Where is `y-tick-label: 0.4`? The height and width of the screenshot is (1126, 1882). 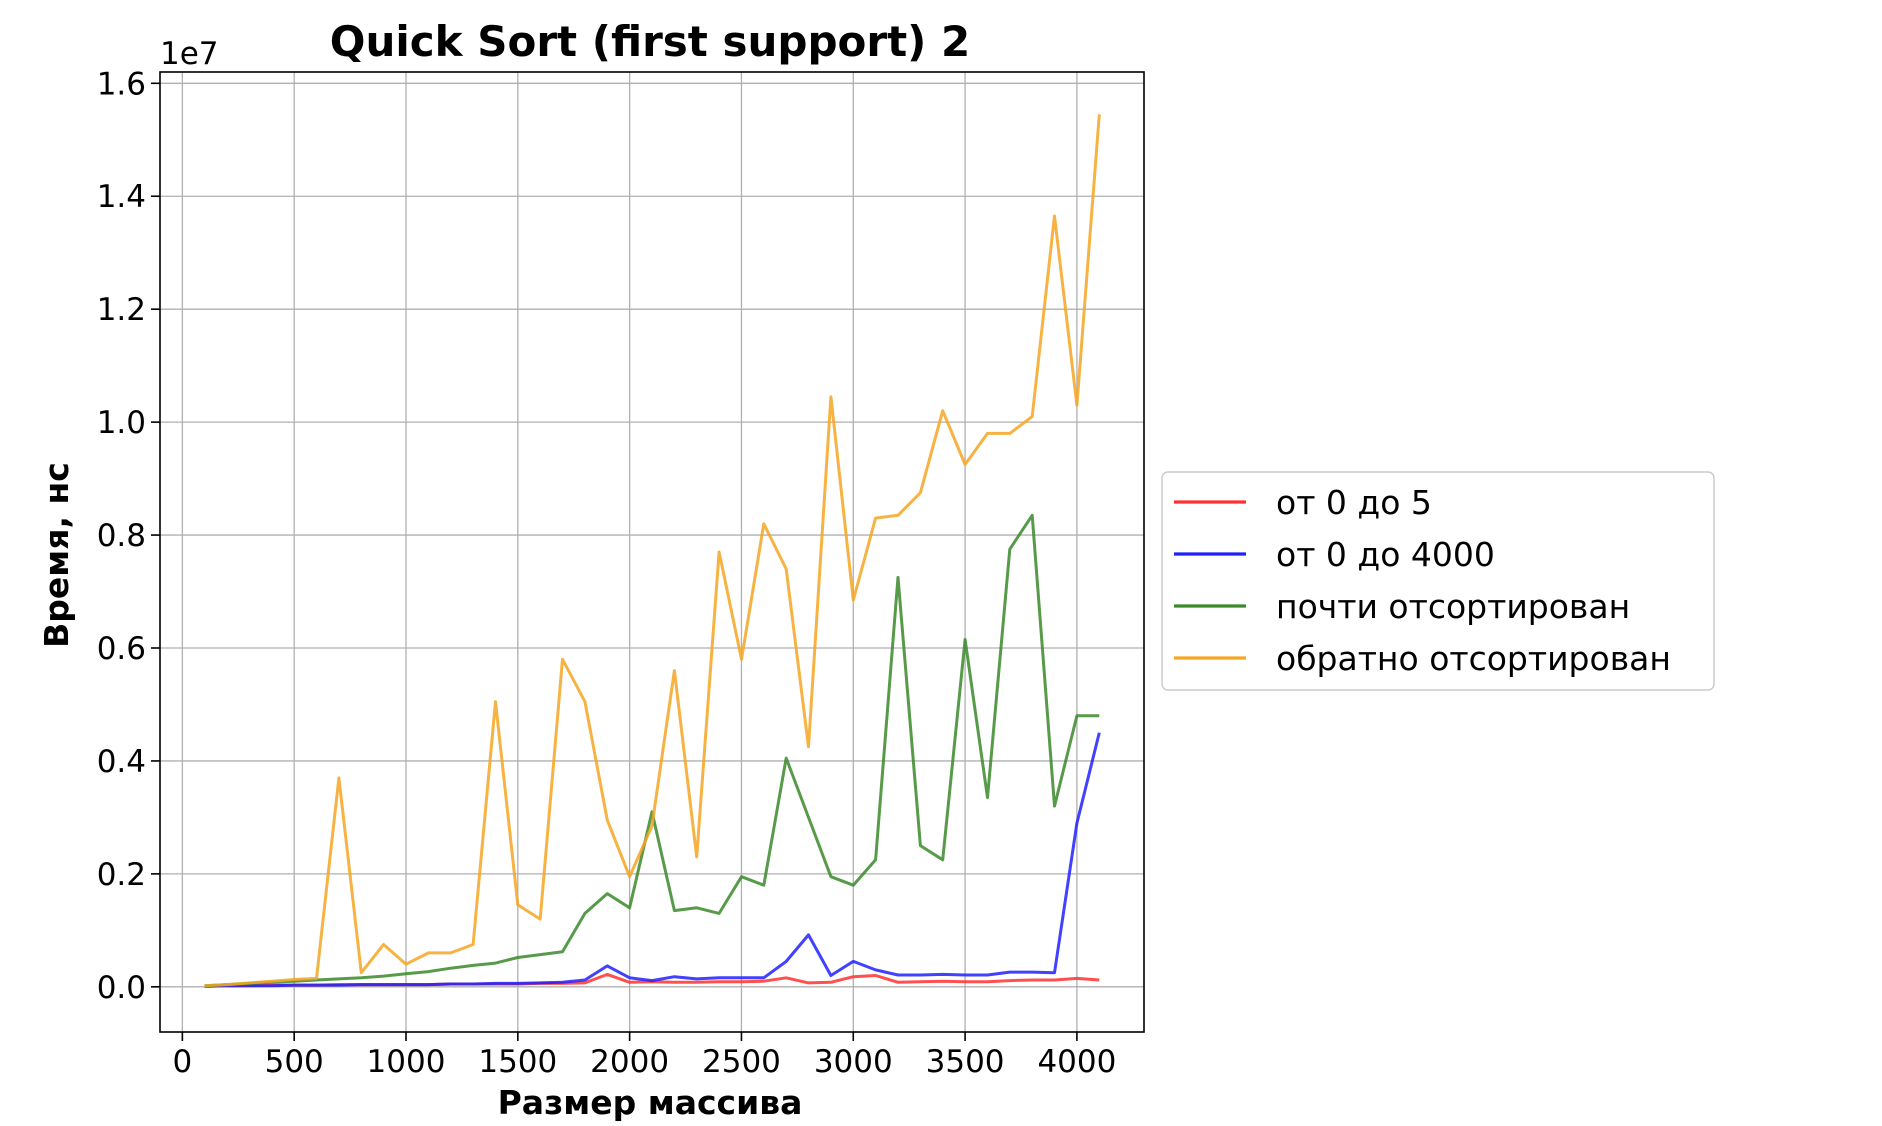 y-tick-label: 0.4 is located at coordinates (121, 762).